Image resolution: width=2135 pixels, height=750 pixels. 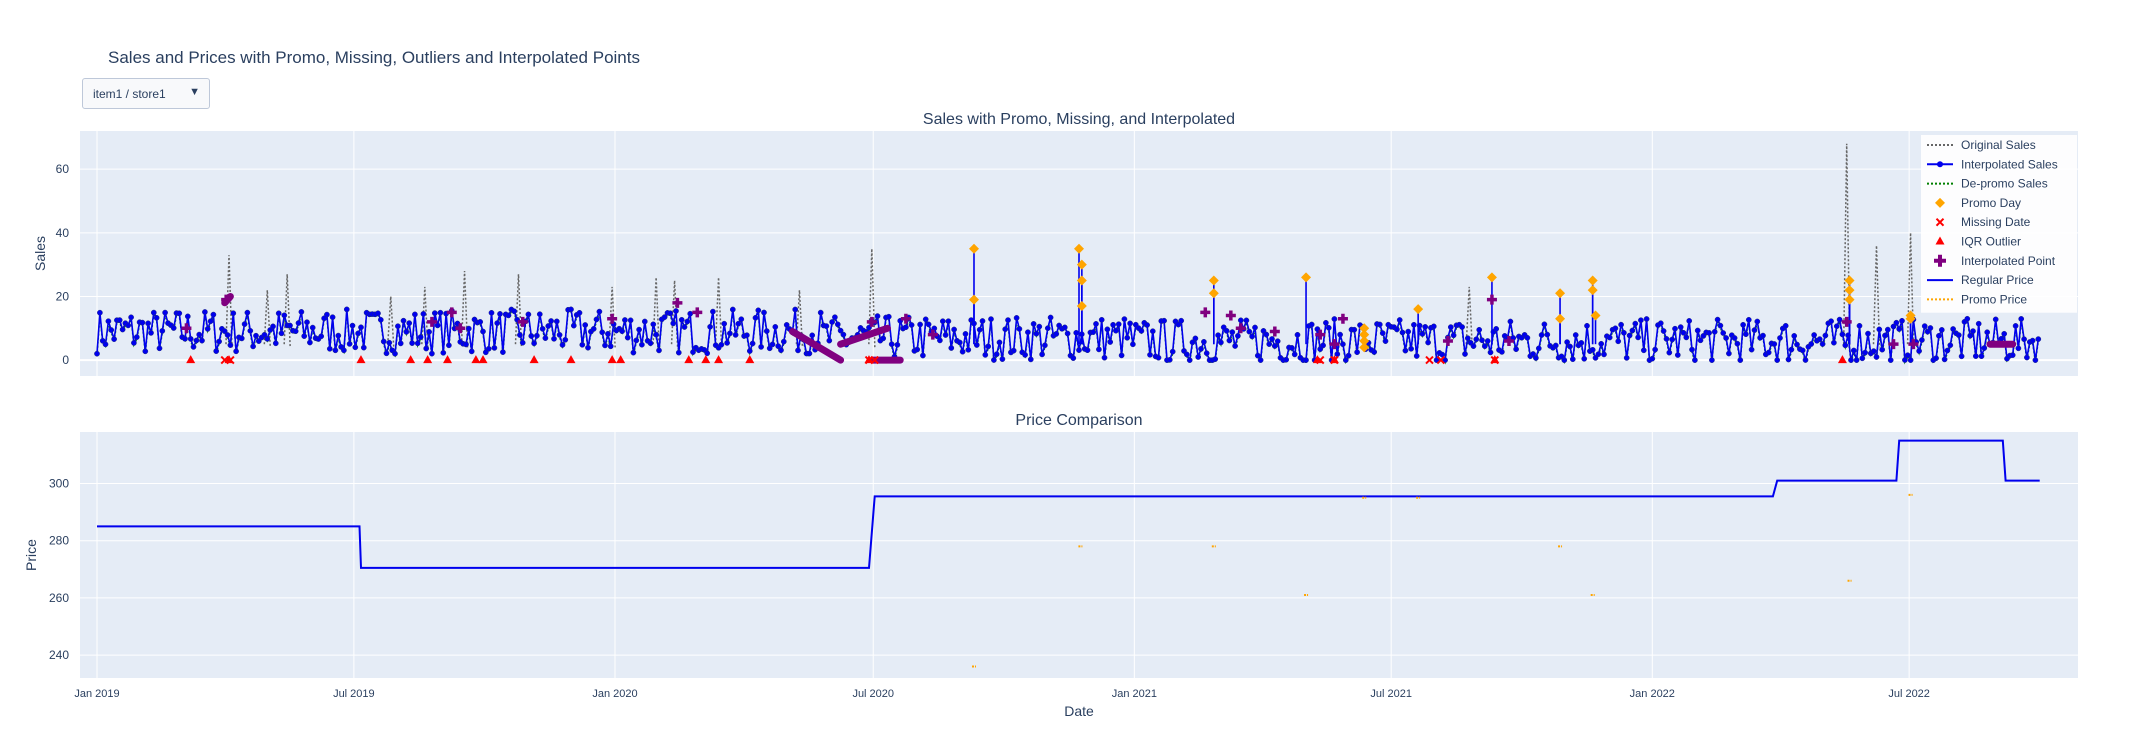 What do you see at coordinates (129, 94) in the screenshot?
I see `dropdown-selected-value: item1 / store1` at bounding box center [129, 94].